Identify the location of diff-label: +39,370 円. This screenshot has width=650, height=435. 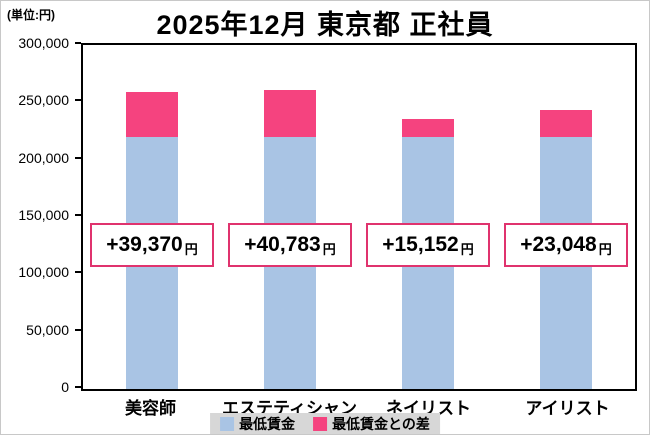
(152, 245).